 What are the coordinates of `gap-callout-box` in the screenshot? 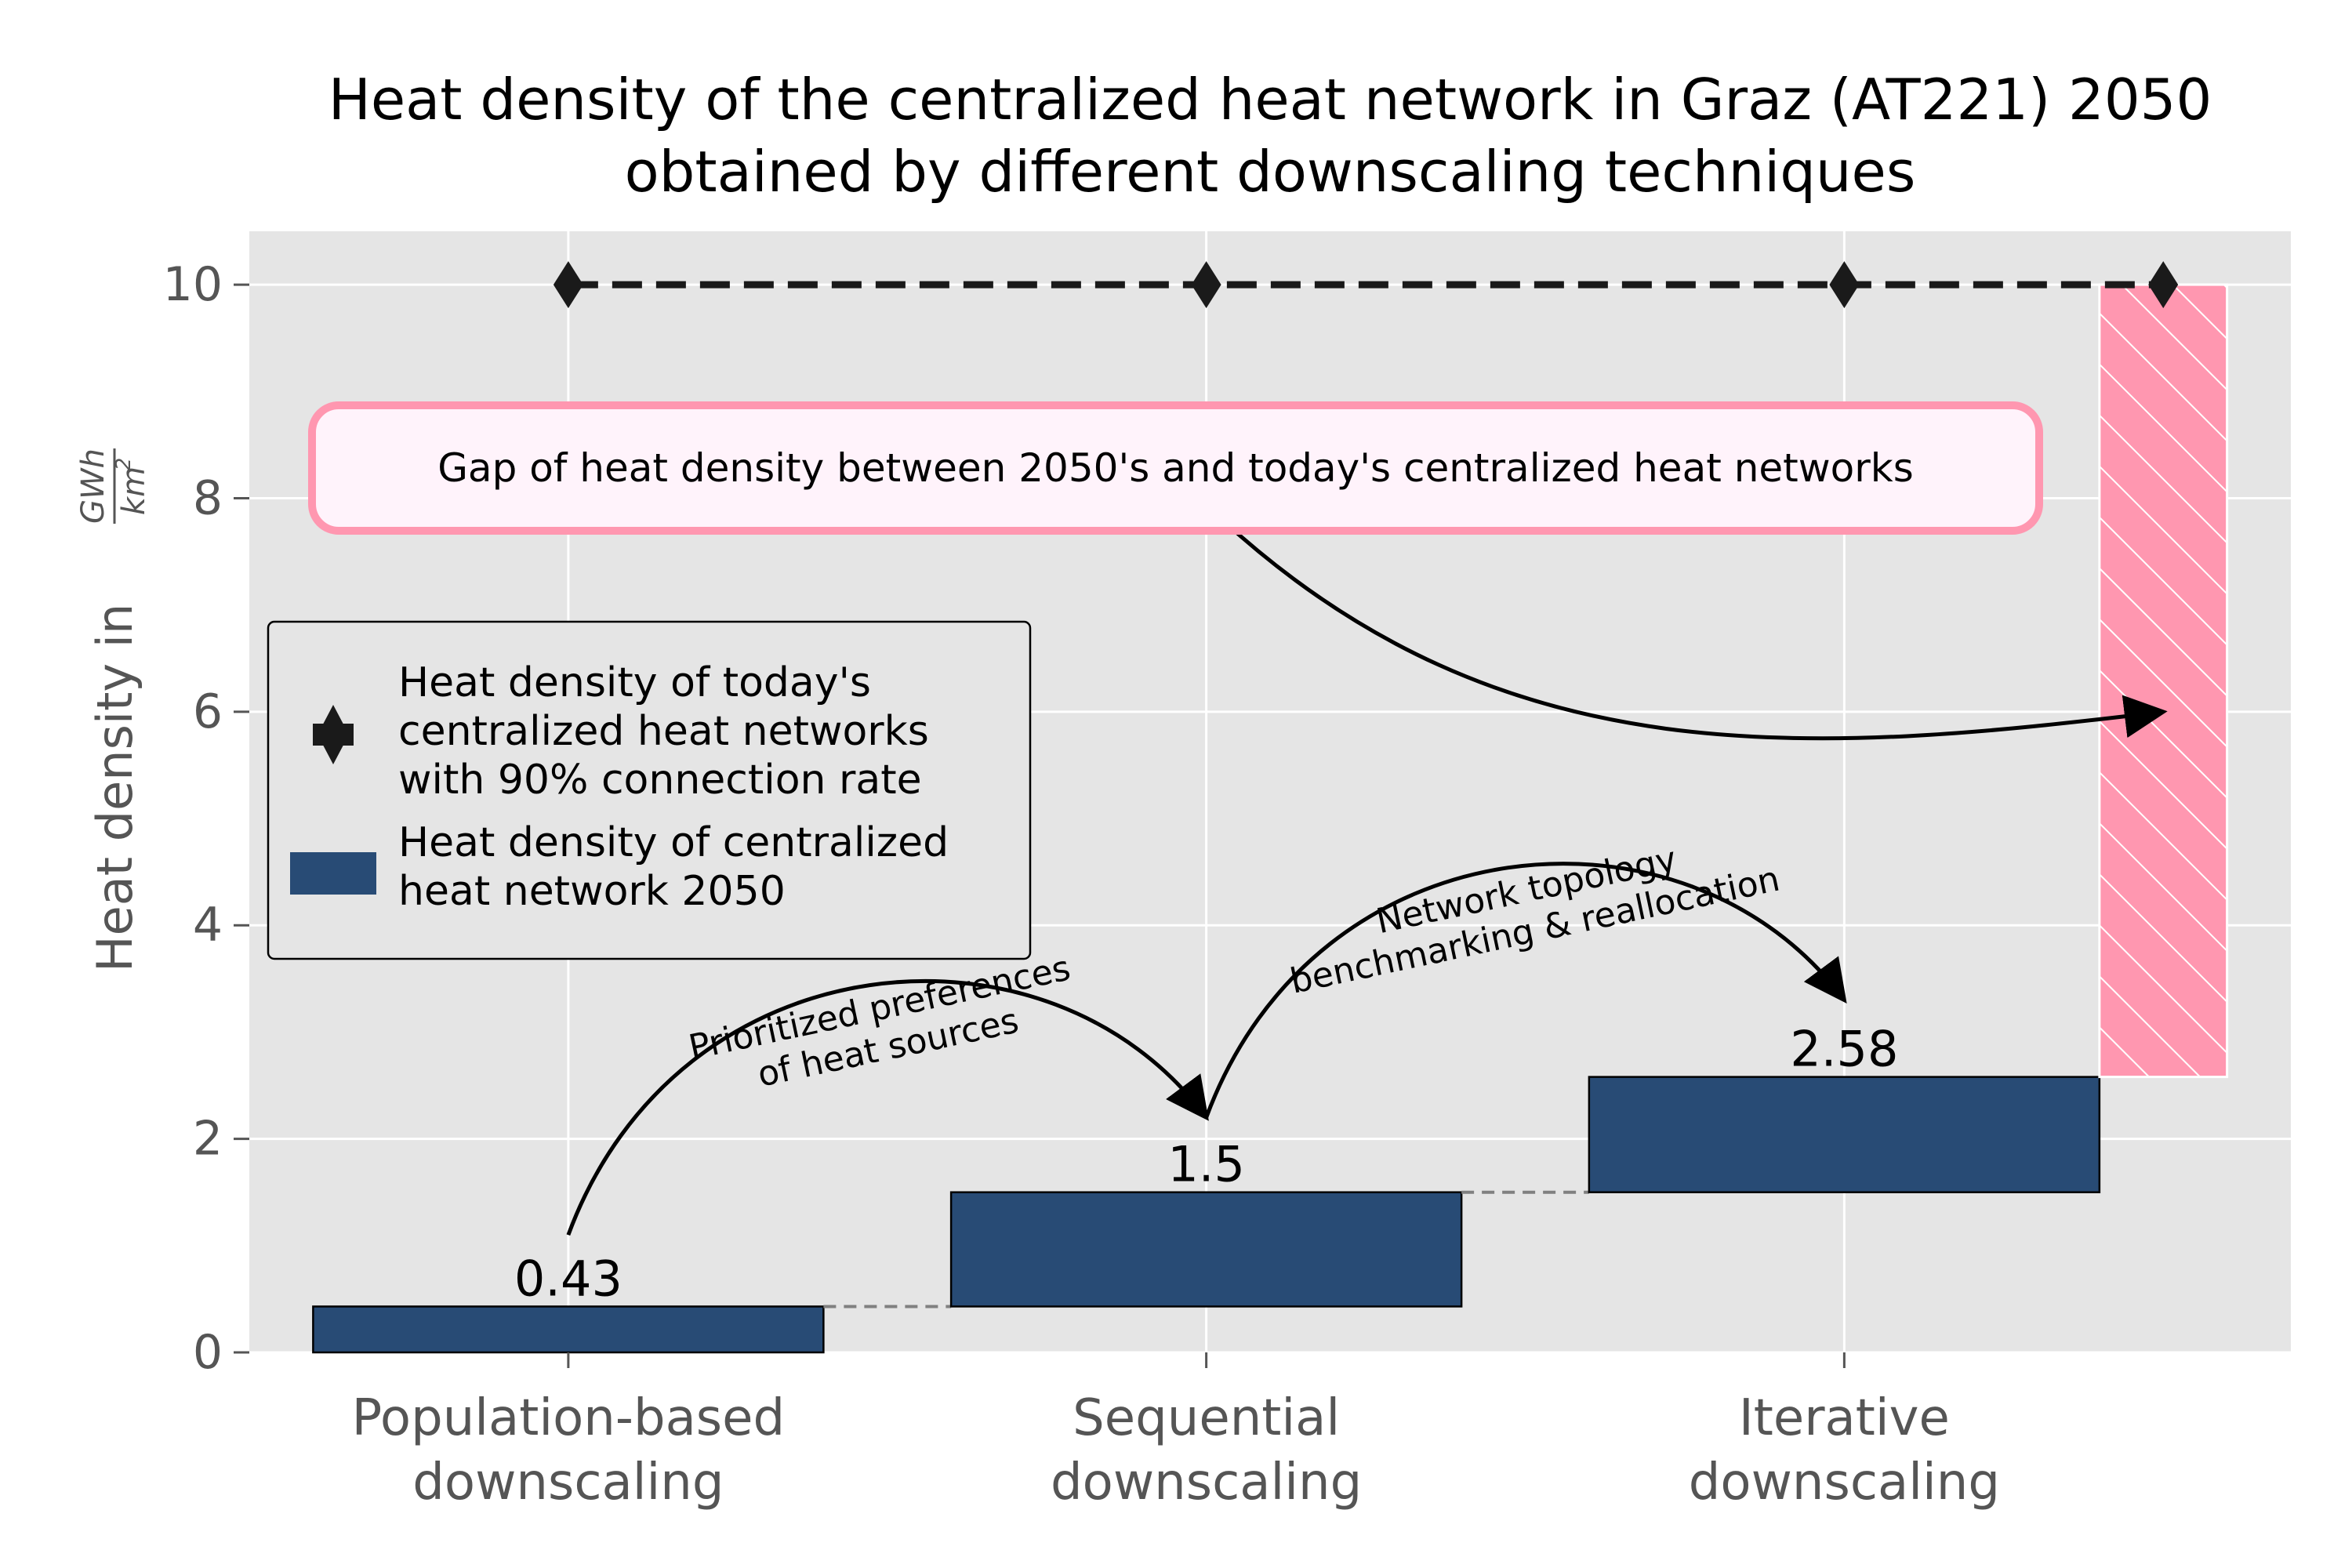 It's located at (1175, 468).